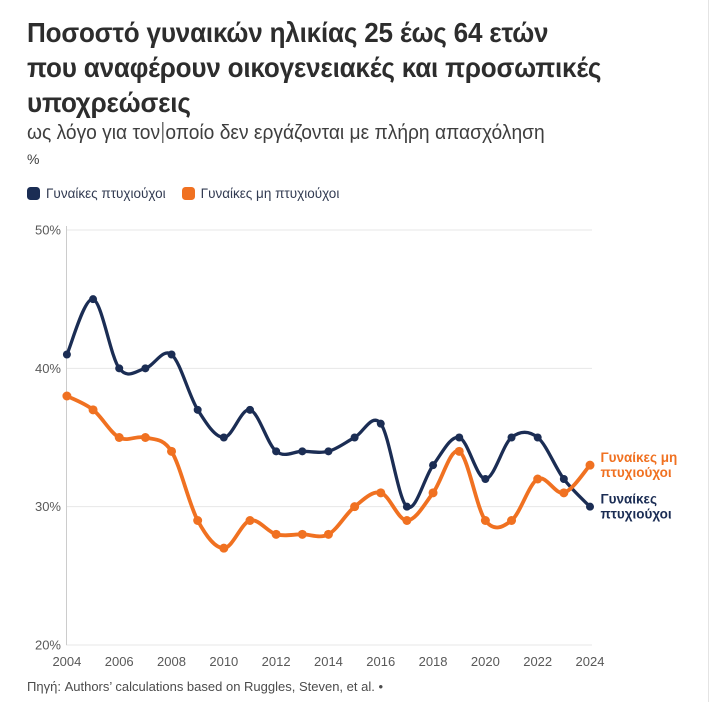 This screenshot has height=702, width=713. Describe the element at coordinates (223, 661) in the screenshot. I see `x-tick-label: 2010` at that location.